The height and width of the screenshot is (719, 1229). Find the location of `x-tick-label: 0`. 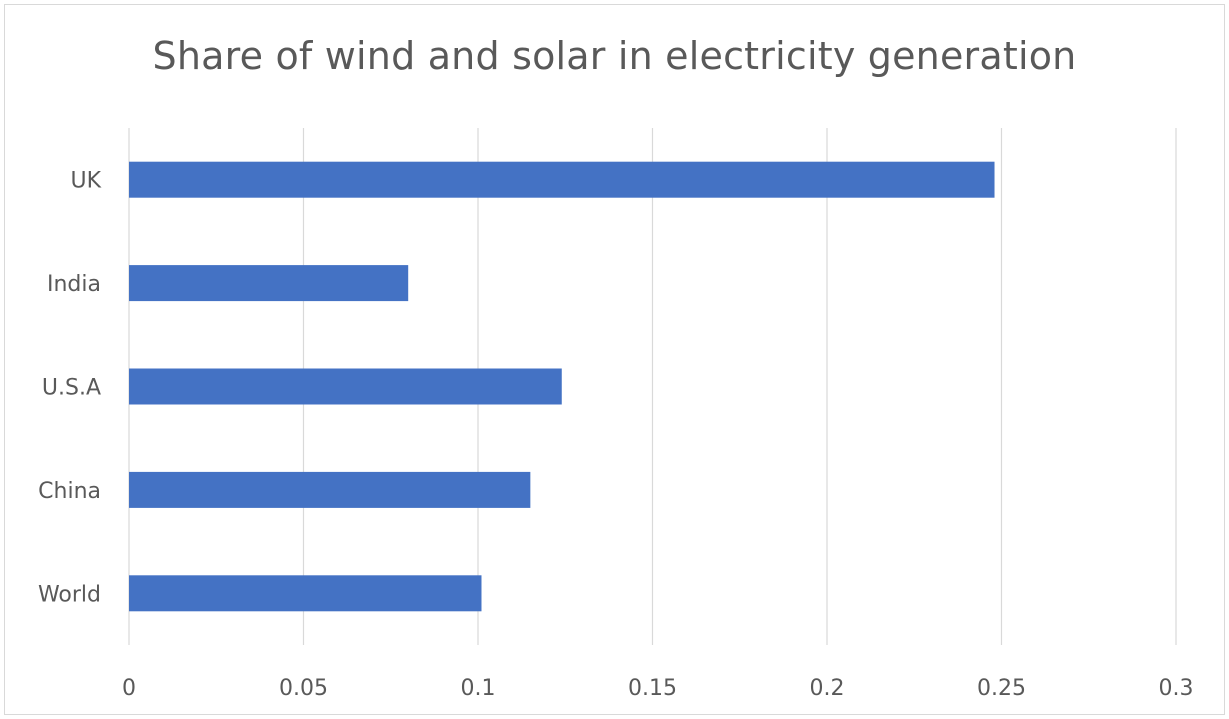

x-tick-label: 0 is located at coordinates (129, 688).